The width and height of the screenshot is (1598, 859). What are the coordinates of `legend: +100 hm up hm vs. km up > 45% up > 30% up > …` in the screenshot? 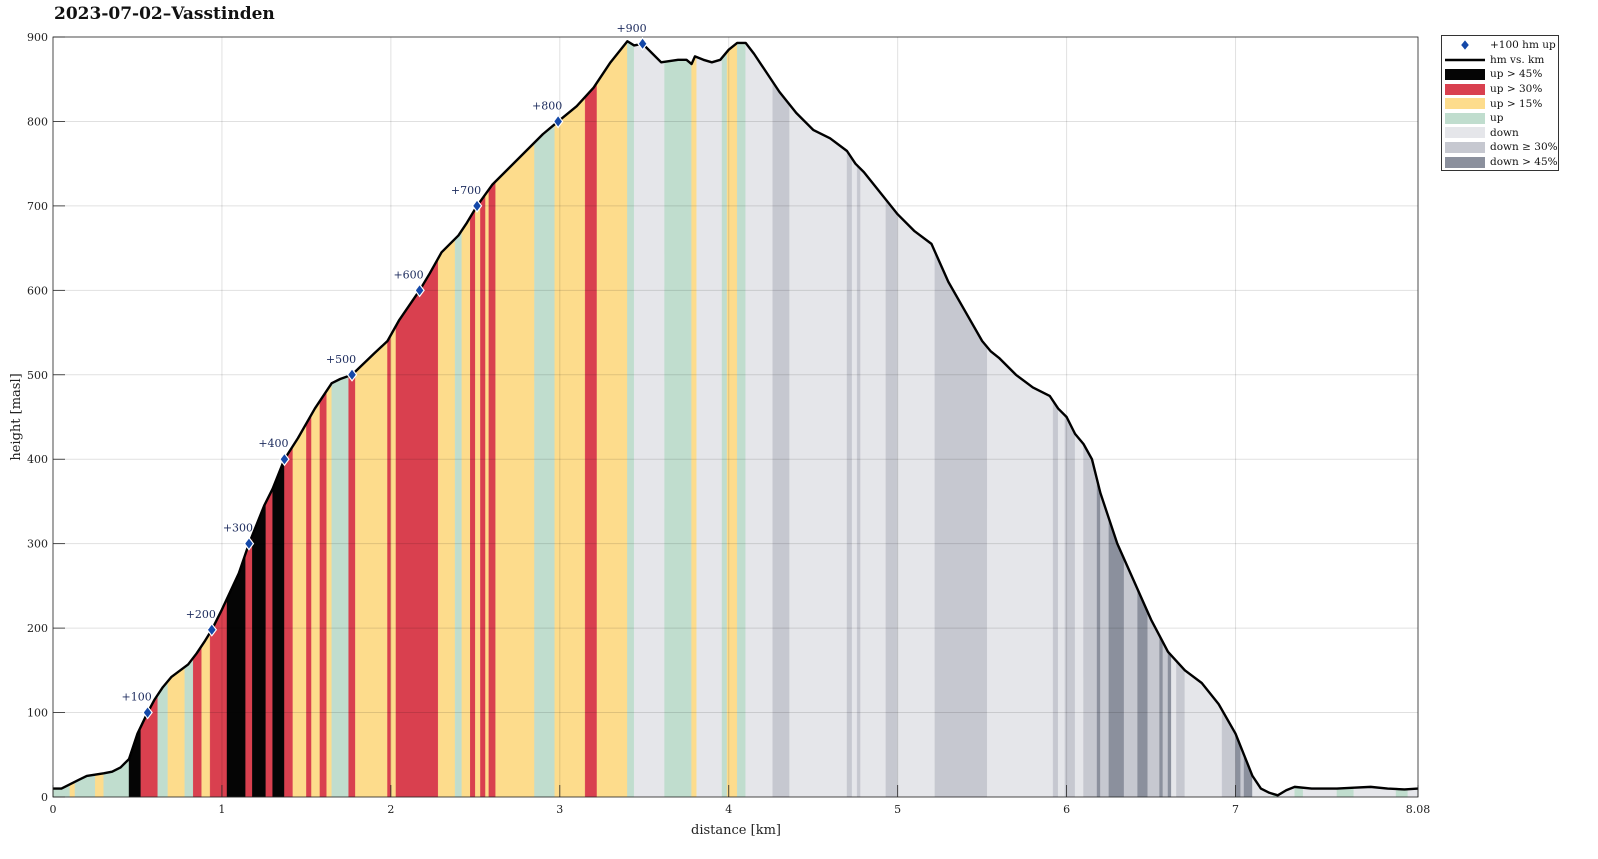 It's located at (1500, 103).